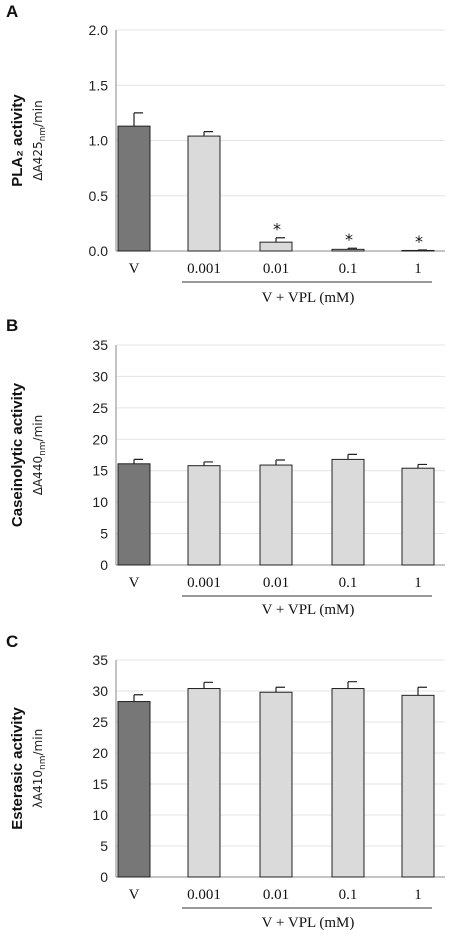 The height and width of the screenshot is (937, 457). Describe the element at coordinates (39, 768) in the screenshot. I see `y-axis-unit: λA410nm/min` at that location.